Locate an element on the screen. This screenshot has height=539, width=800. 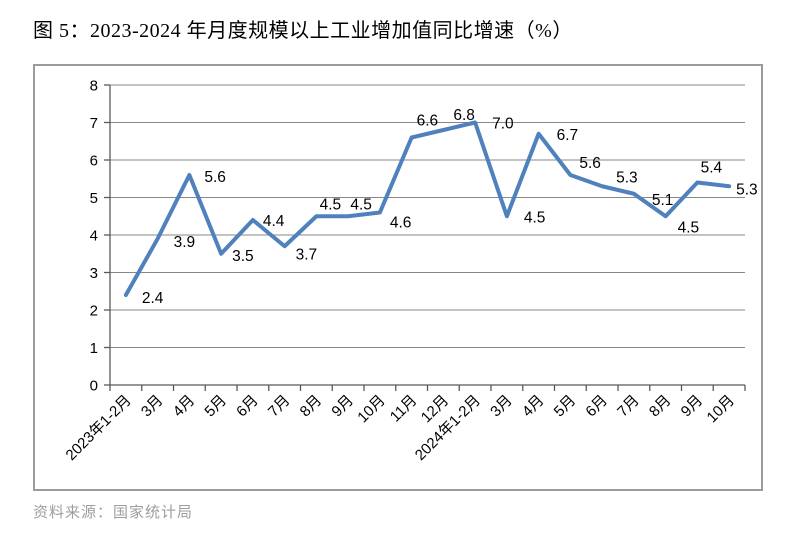
y-tick-label: 8 is located at coordinates (94, 86).